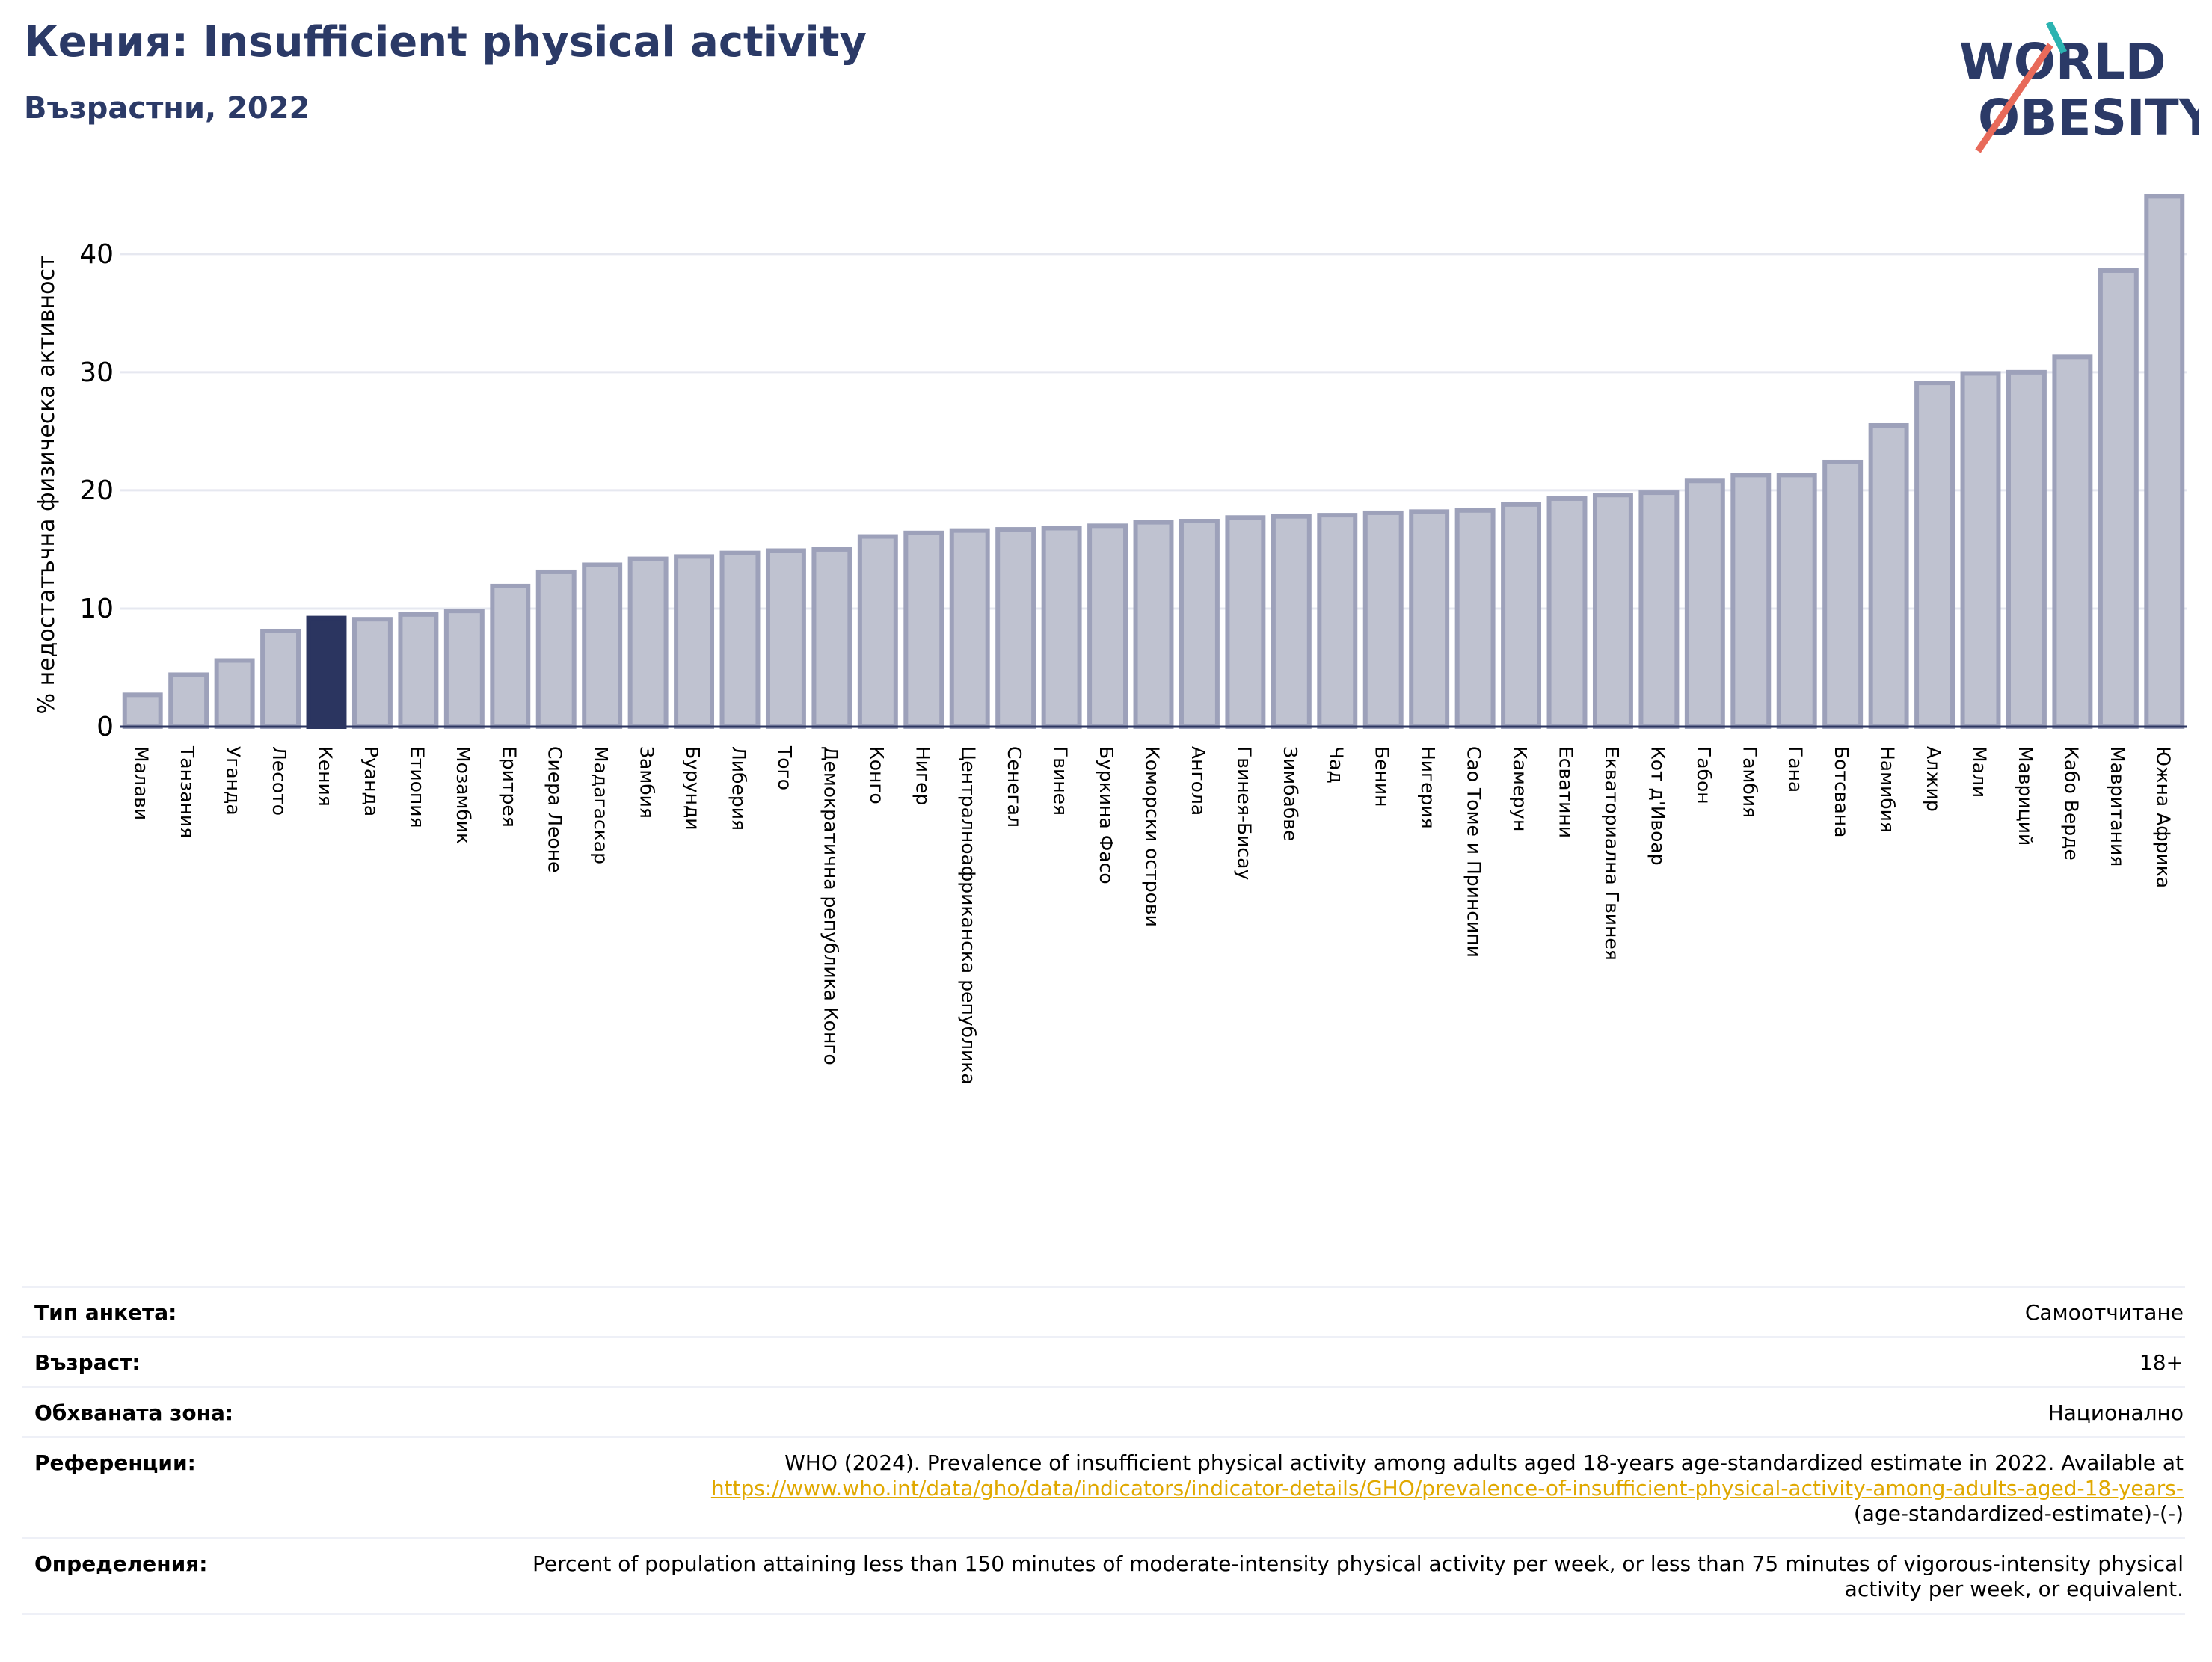 The image size is (2212, 1662). Describe the element at coordinates (96, 609) in the screenshot. I see `y-tick-label: 10` at that location.